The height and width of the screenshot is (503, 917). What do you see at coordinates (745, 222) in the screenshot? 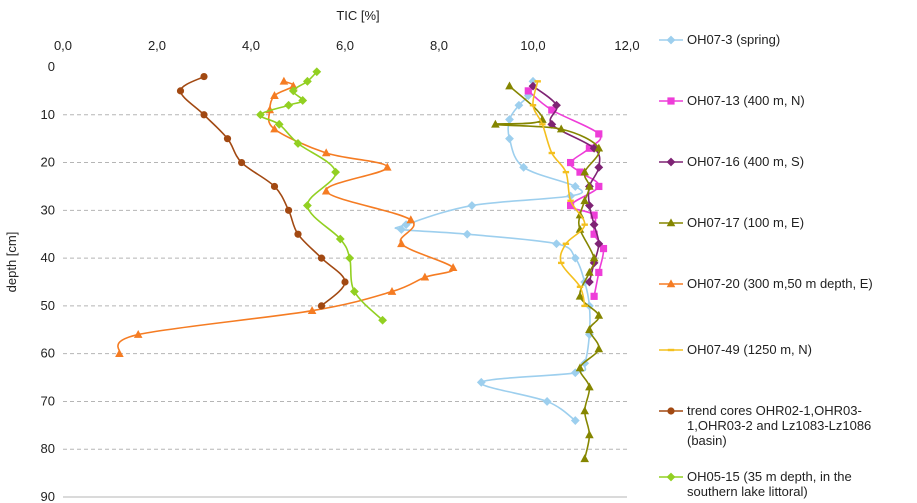
I see `legend-label-3: OH07-17 (100 m, E)` at bounding box center [745, 222].